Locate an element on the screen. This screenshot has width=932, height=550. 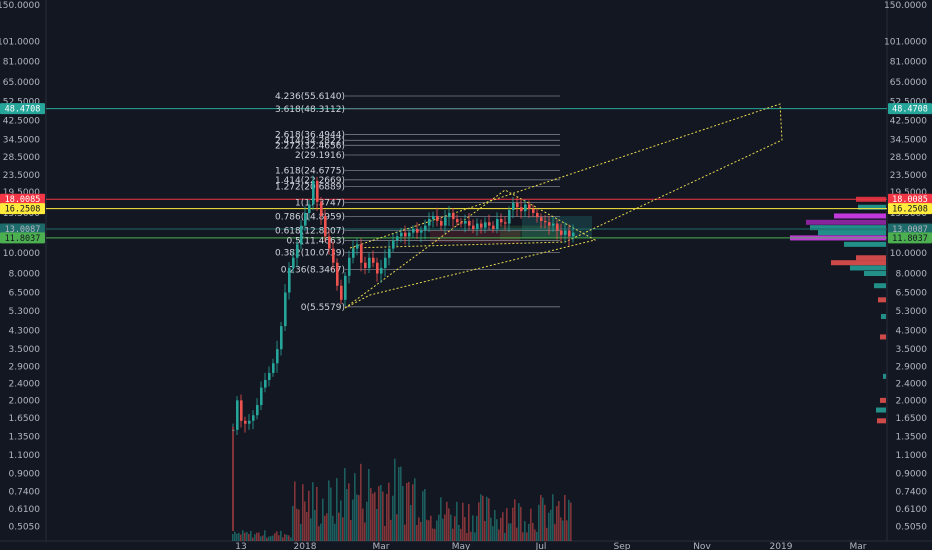
fib-level-label: 2.272(32.4656) is located at coordinates (310, 146).